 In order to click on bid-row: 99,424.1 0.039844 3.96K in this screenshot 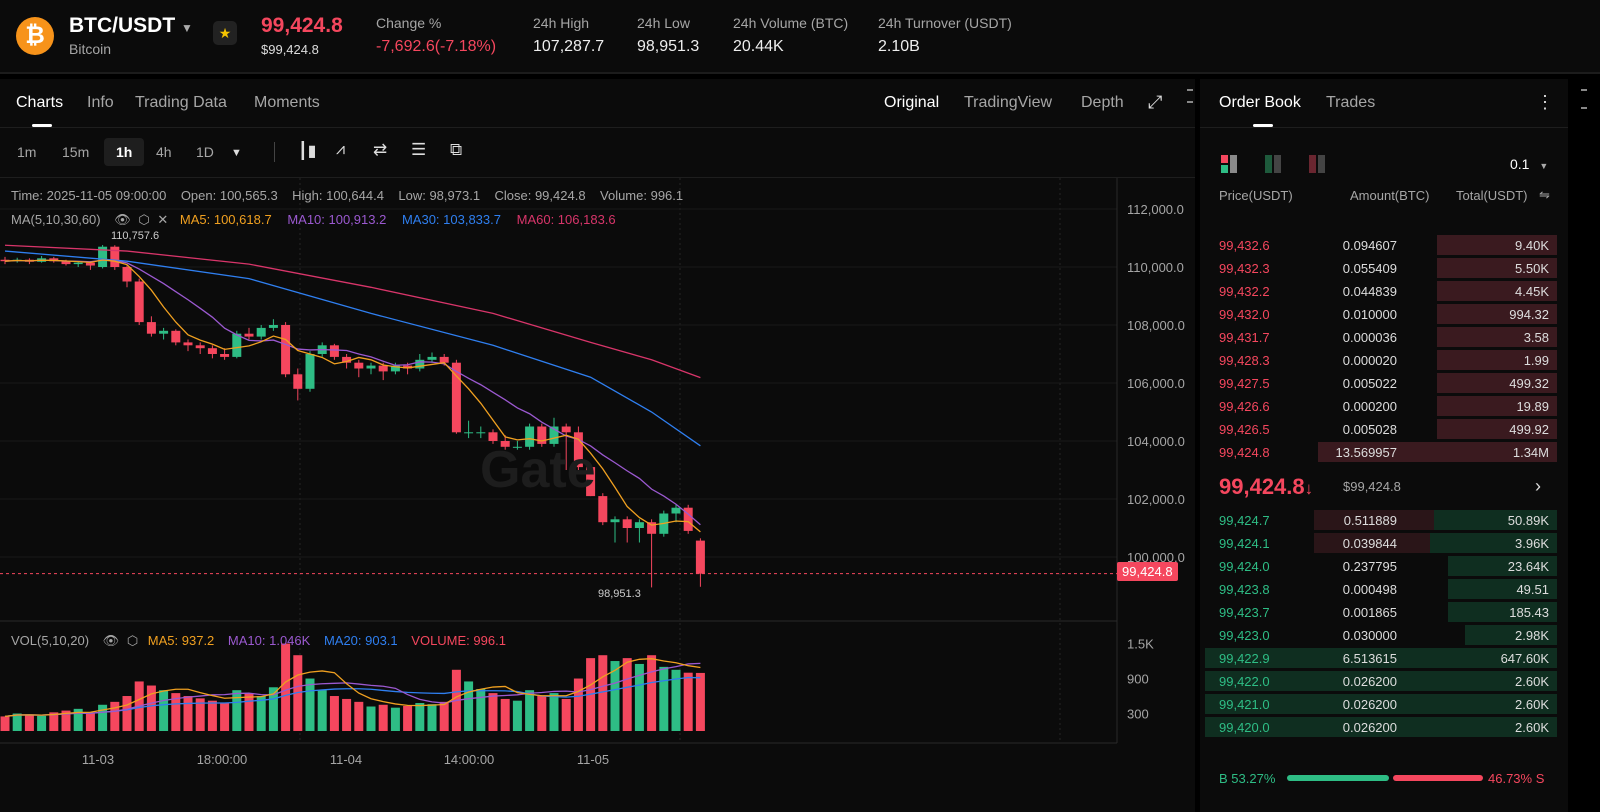, I will do `click(1381, 543)`.